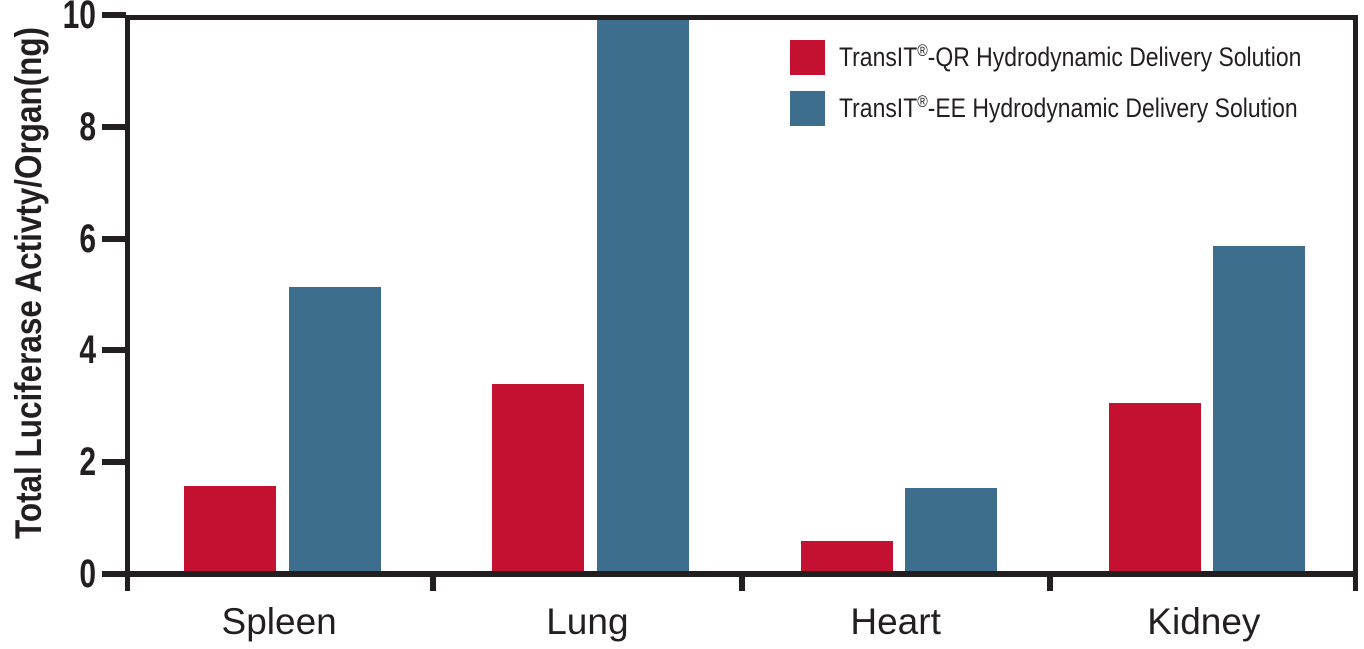 This screenshot has width=1364, height=649. What do you see at coordinates (895, 621) in the screenshot?
I see `x-category-label: Heart` at bounding box center [895, 621].